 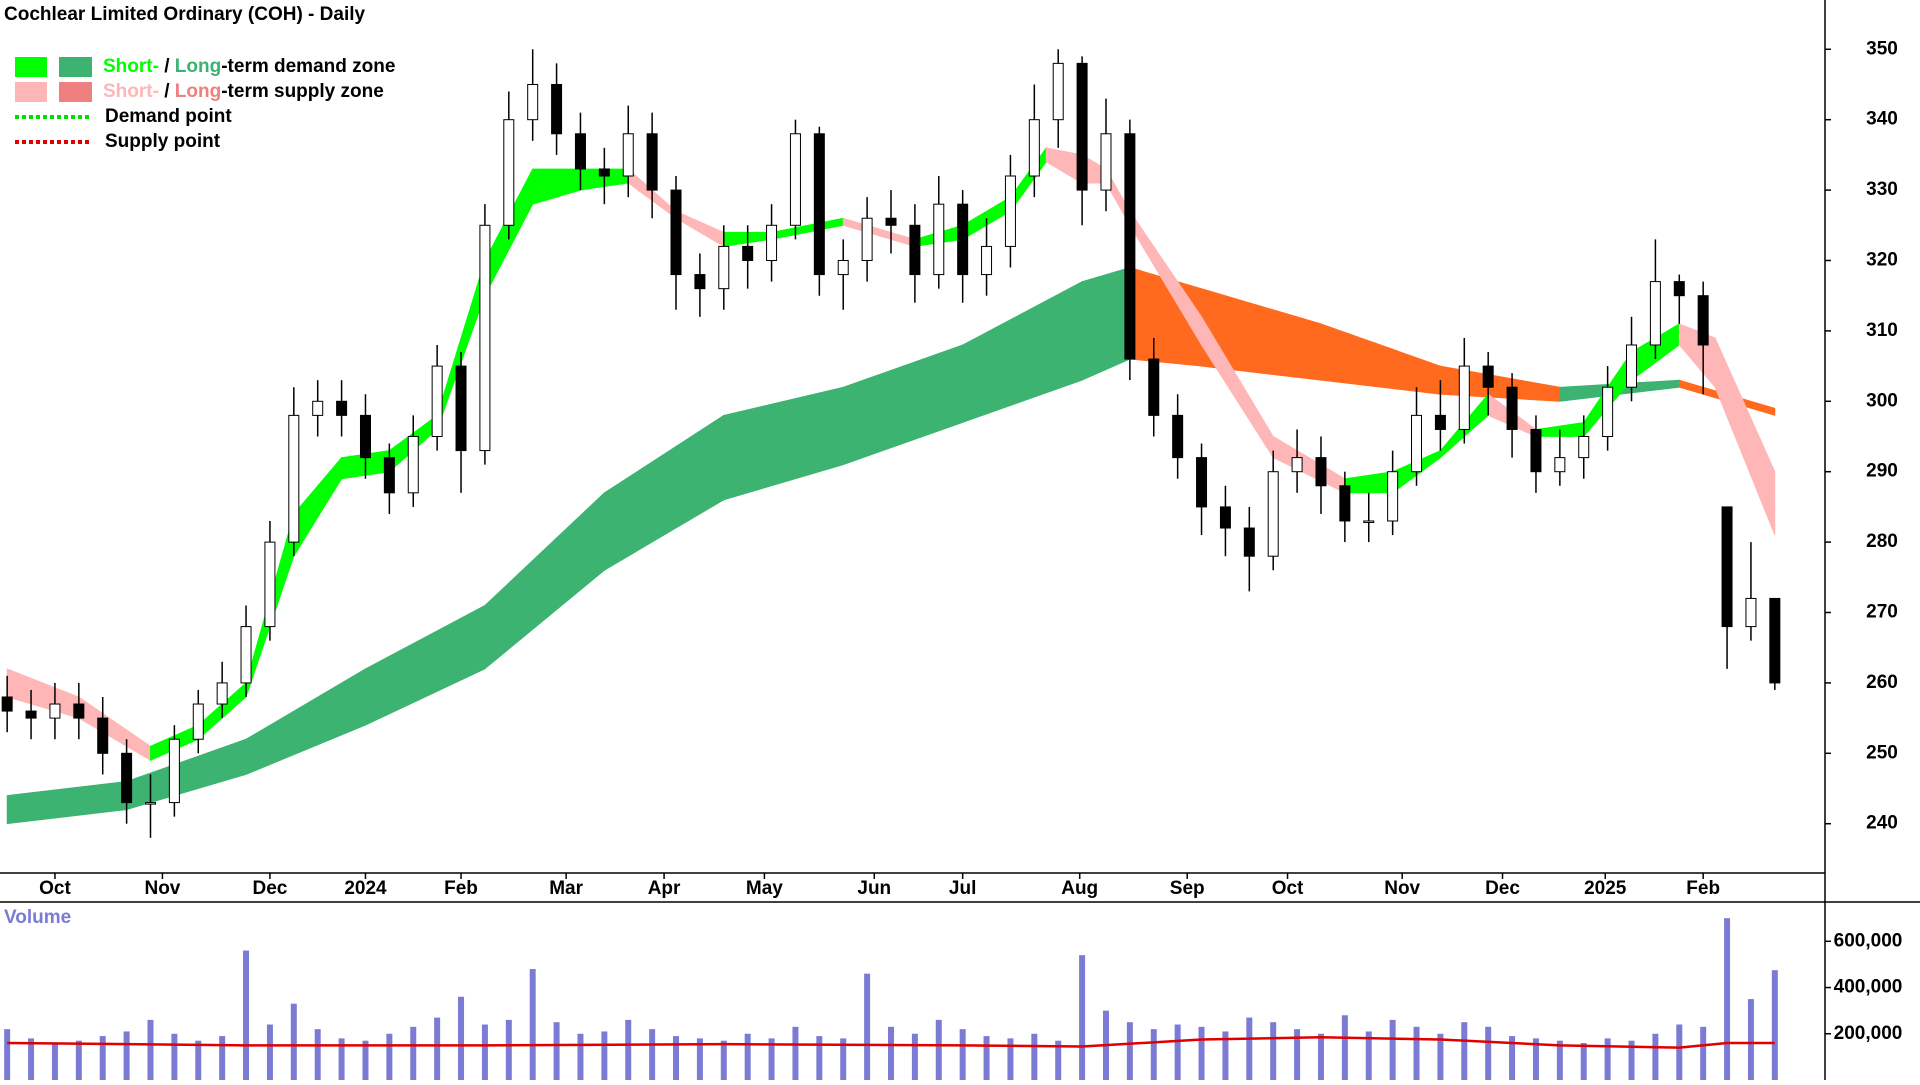 I want to click on x-tick-label: Feb, so click(x=1703, y=888).